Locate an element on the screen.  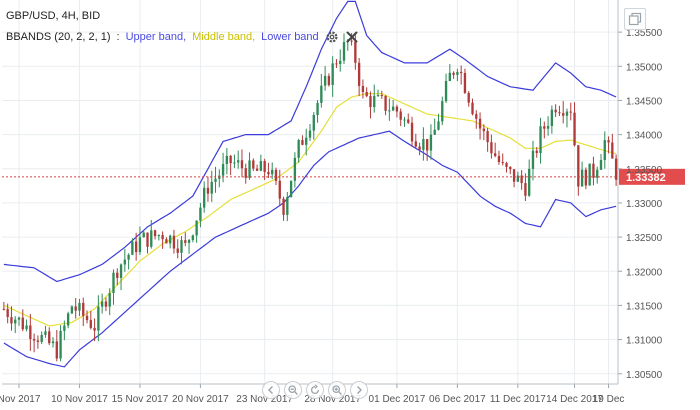
current-price-label: 1.33382 is located at coordinates (646, 178).